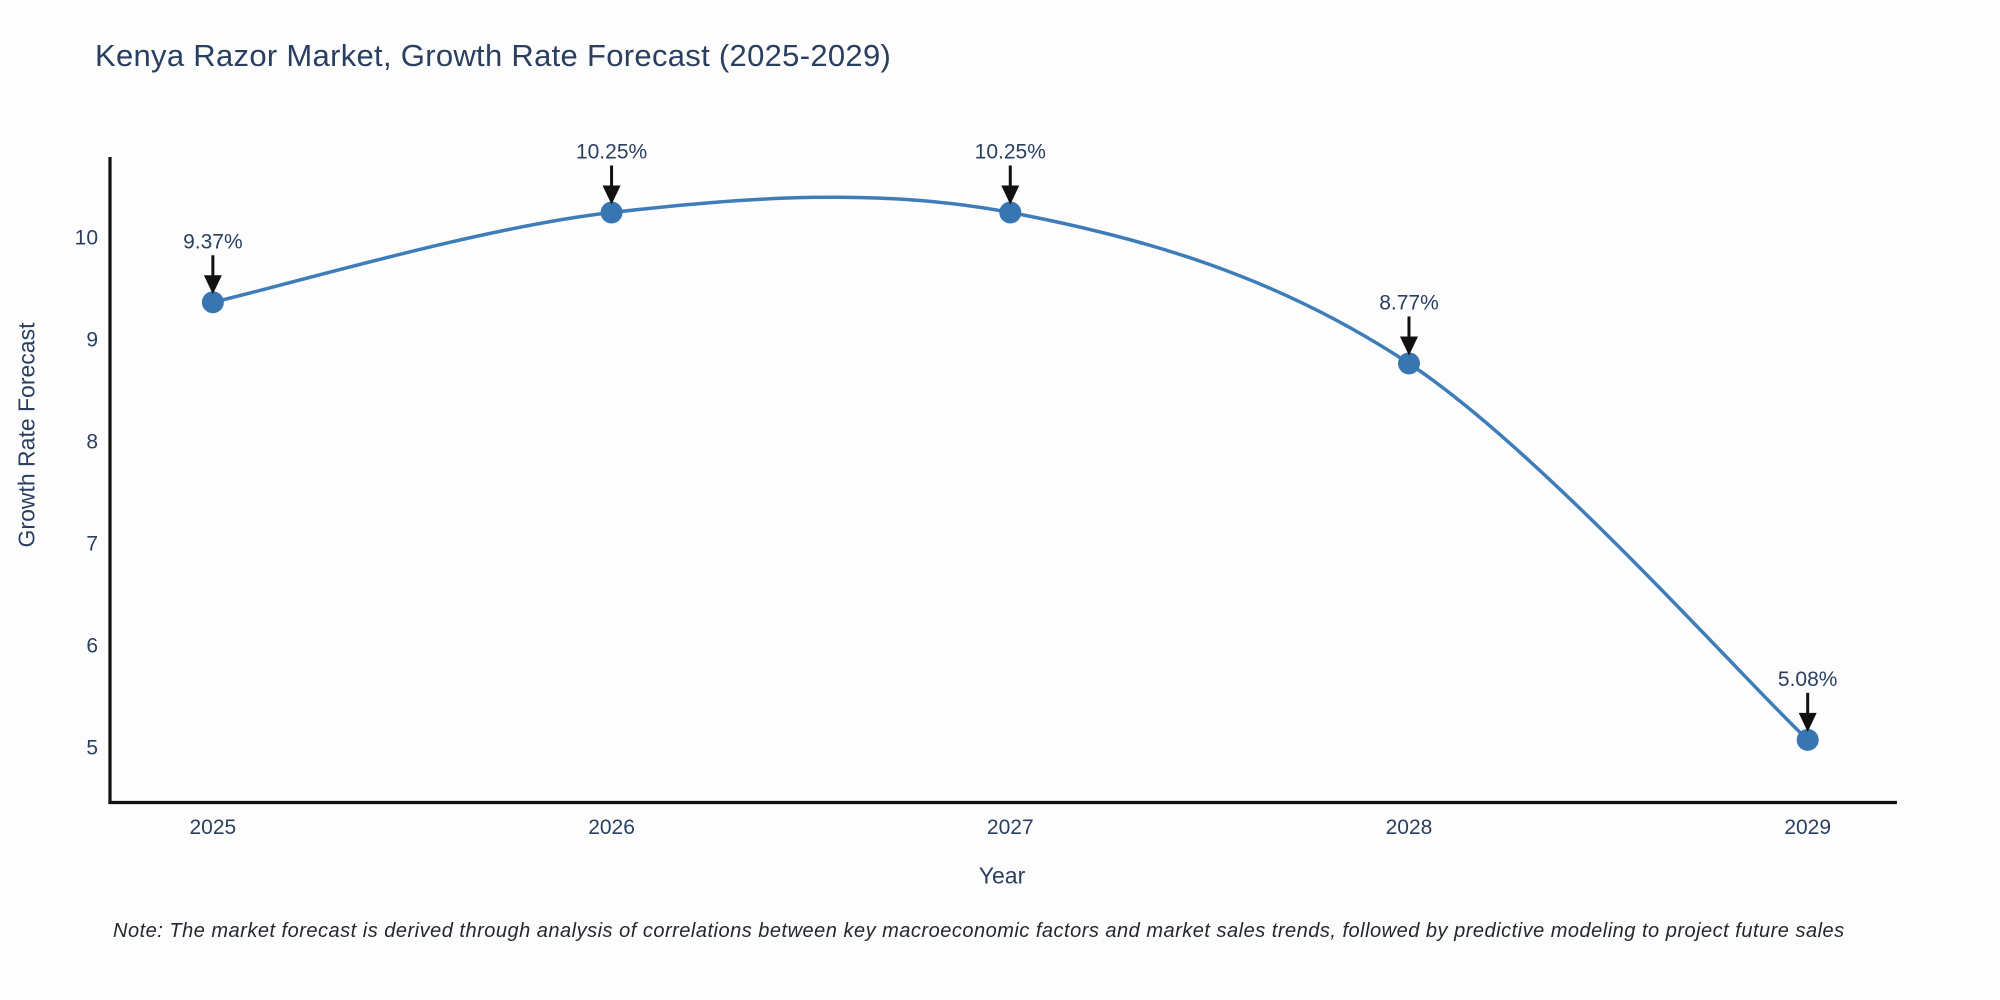  What do you see at coordinates (1409, 302) in the screenshot?
I see `data-point-label: 8.77%` at bounding box center [1409, 302].